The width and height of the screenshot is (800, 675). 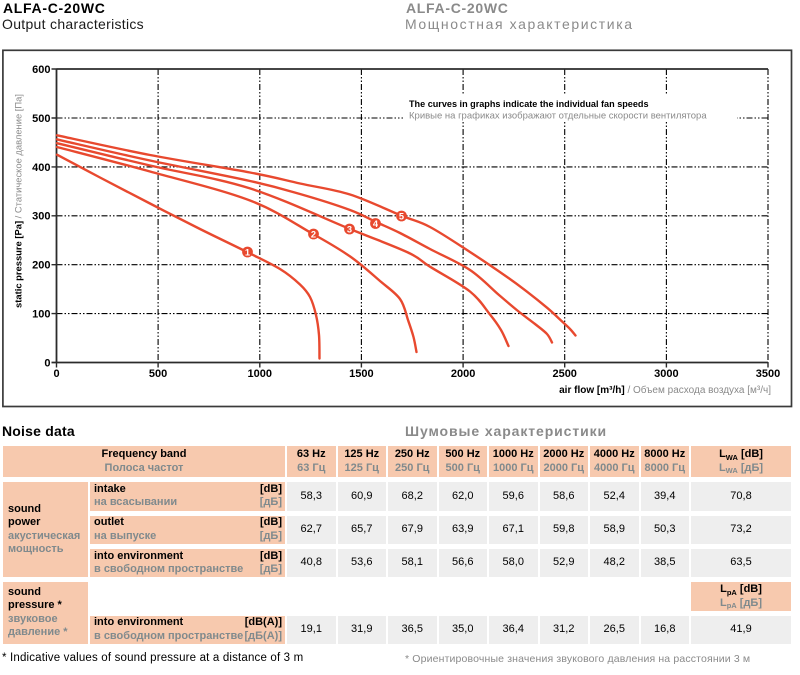 What do you see at coordinates (260, 374) in the screenshot?
I see `svg-text: 1000` at bounding box center [260, 374].